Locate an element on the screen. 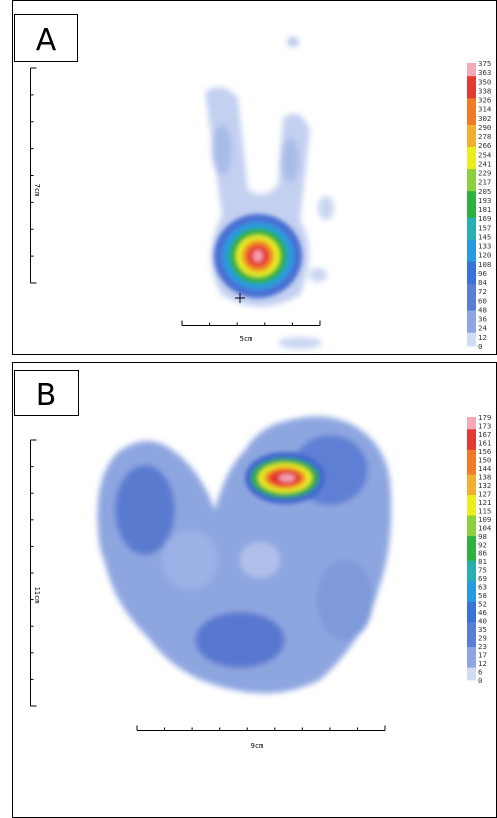 Image resolution: width=497 pixels, height=818 pixels. color-bar-label: 375 is located at coordinates (484, 63).